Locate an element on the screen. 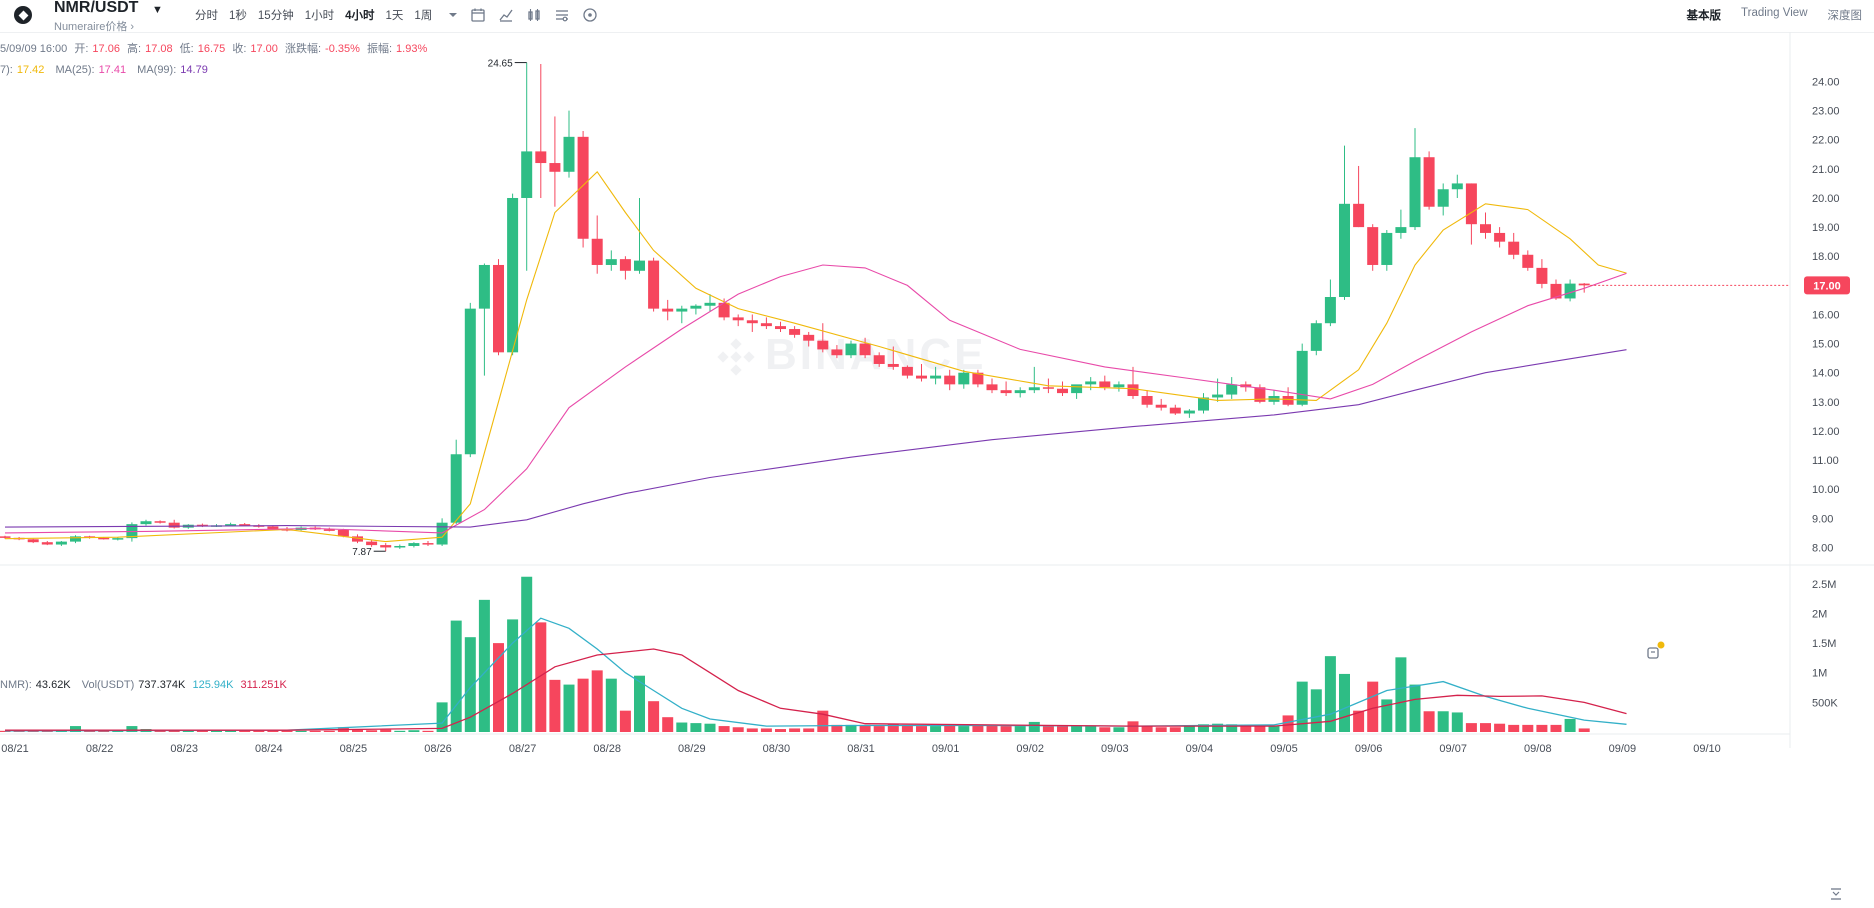  more-icon is located at coordinates (590, 15).